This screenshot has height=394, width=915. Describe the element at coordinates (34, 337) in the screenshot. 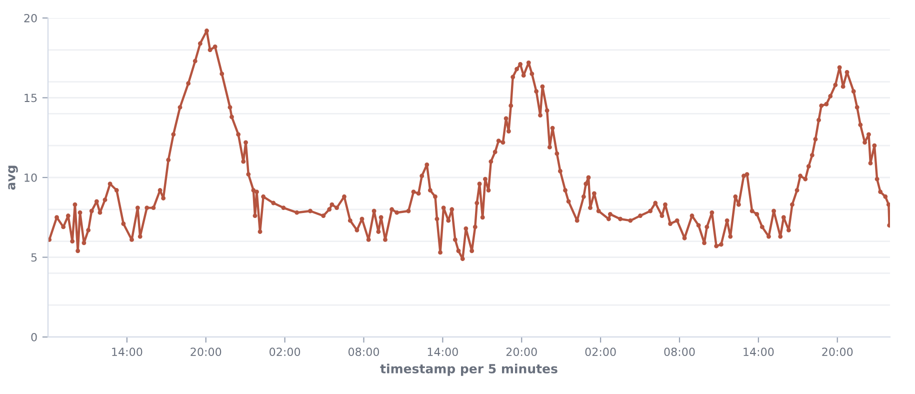

I see `y-tick-label: 0` at that location.